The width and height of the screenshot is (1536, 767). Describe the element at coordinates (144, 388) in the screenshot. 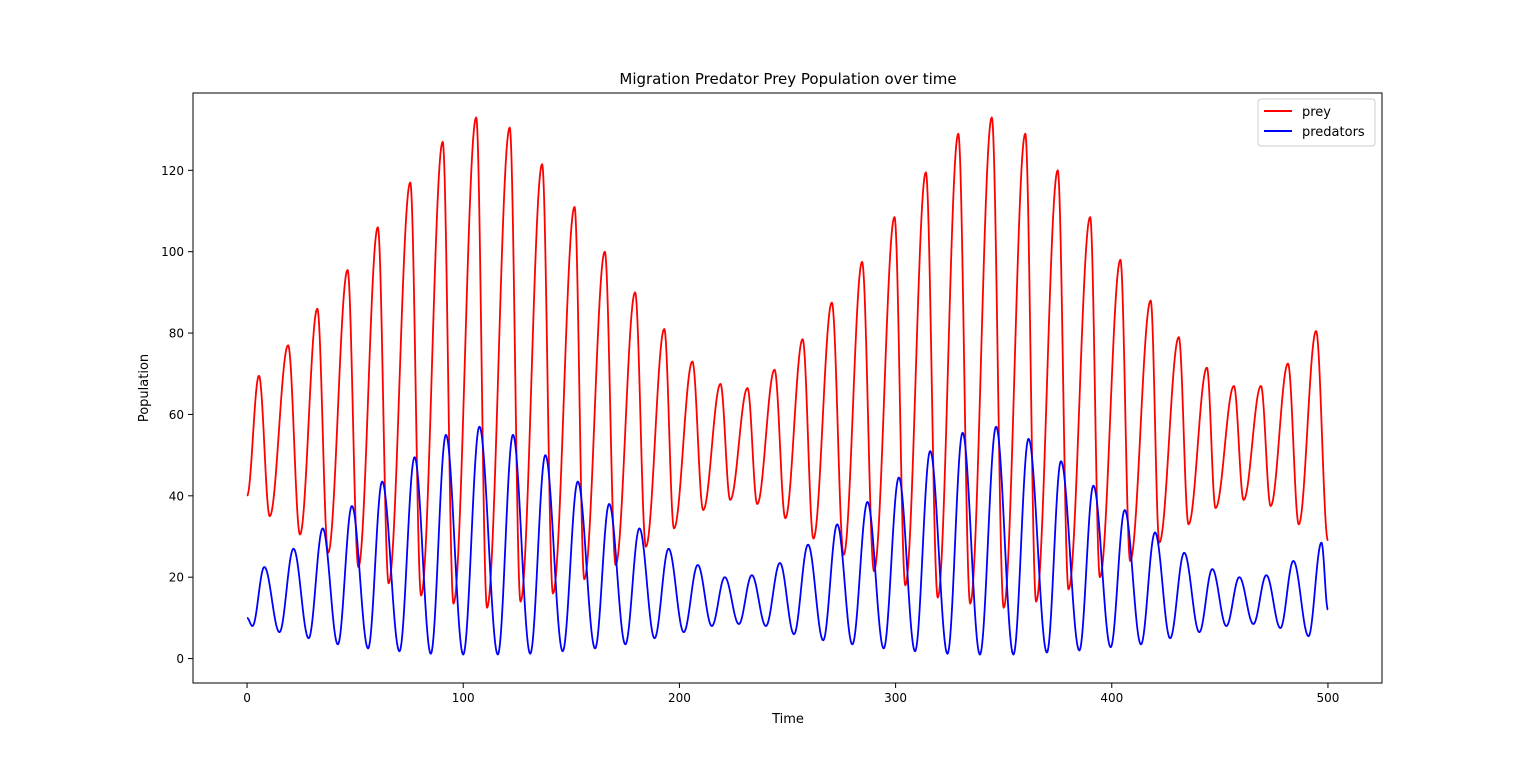

I see `y-axis-label: Population` at that location.